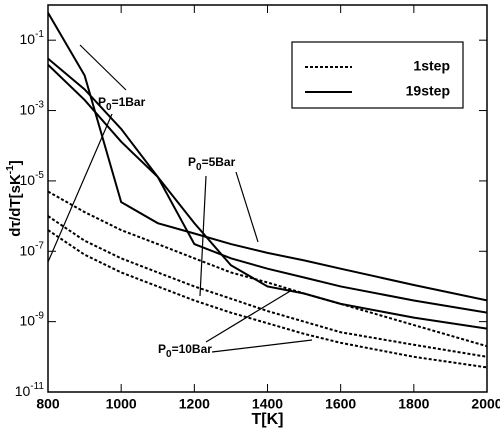 This screenshot has width=500, height=431. What do you see at coordinates (267, 404) in the screenshot?
I see `x-tick-label: 1400` at bounding box center [267, 404].